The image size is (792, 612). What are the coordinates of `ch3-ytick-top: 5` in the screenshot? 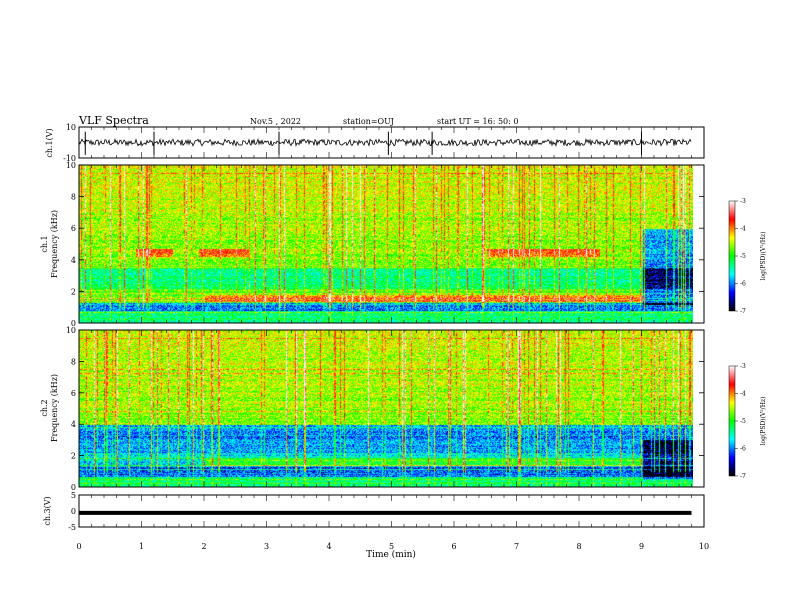 It's located at (73, 495).